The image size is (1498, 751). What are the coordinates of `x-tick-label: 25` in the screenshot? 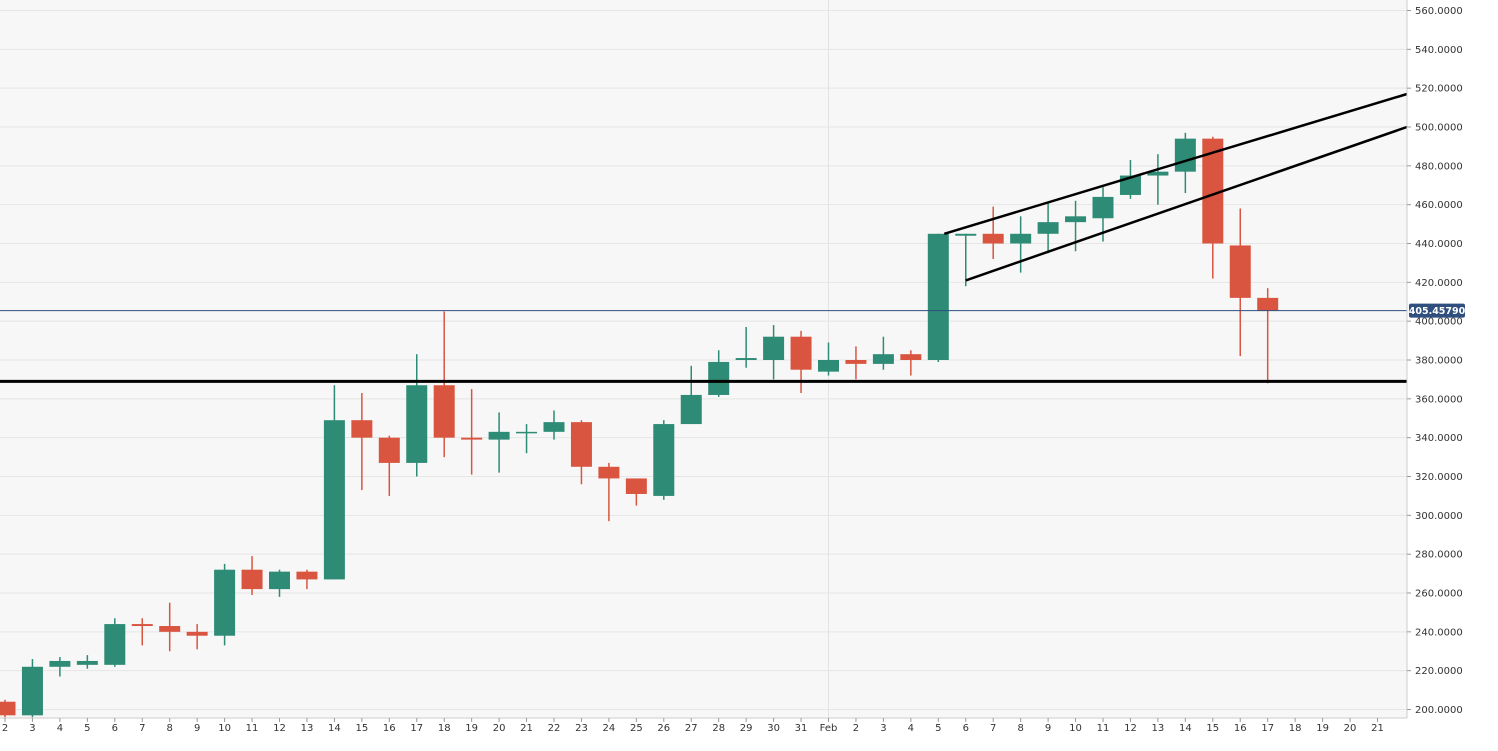 It's located at (636, 728).